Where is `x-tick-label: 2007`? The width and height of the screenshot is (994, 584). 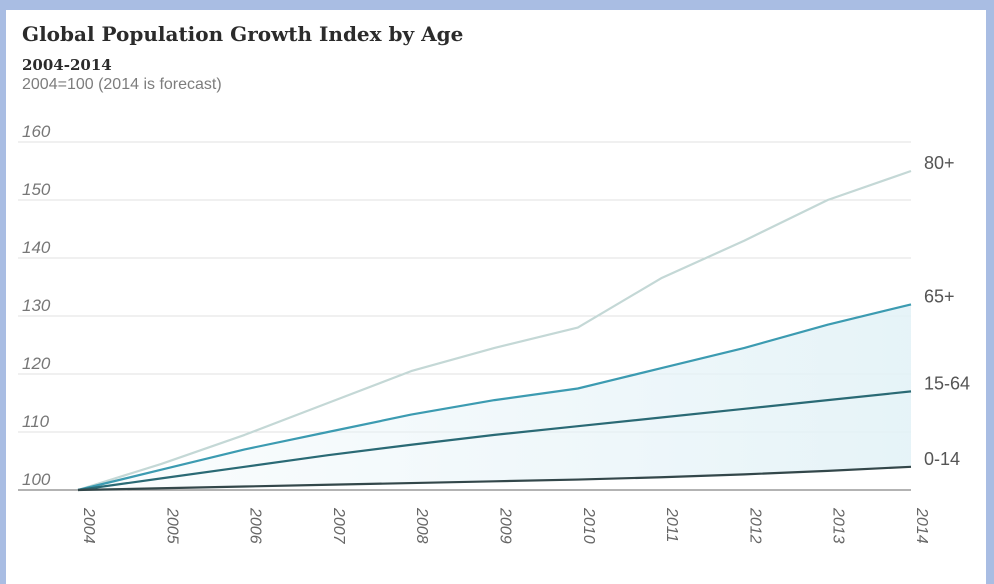 x-tick-label: 2007 is located at coordinates (338, 526).